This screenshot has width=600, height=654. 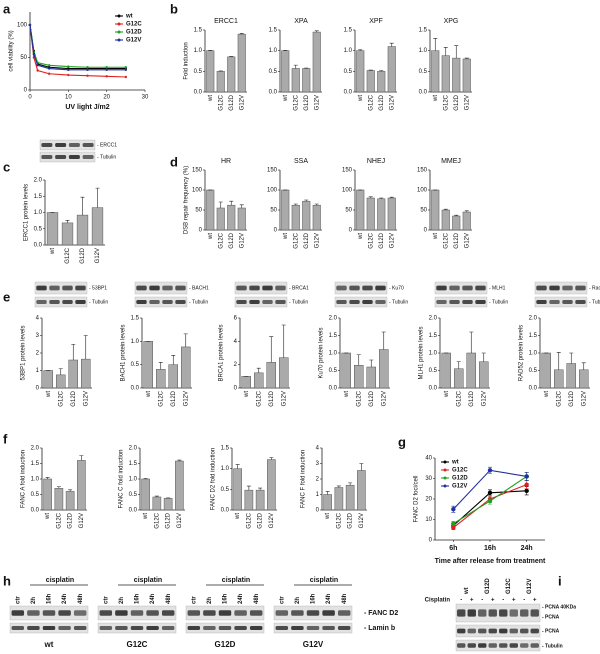 I want to click on y-tick-label: 3, so click(x=318, y=464).